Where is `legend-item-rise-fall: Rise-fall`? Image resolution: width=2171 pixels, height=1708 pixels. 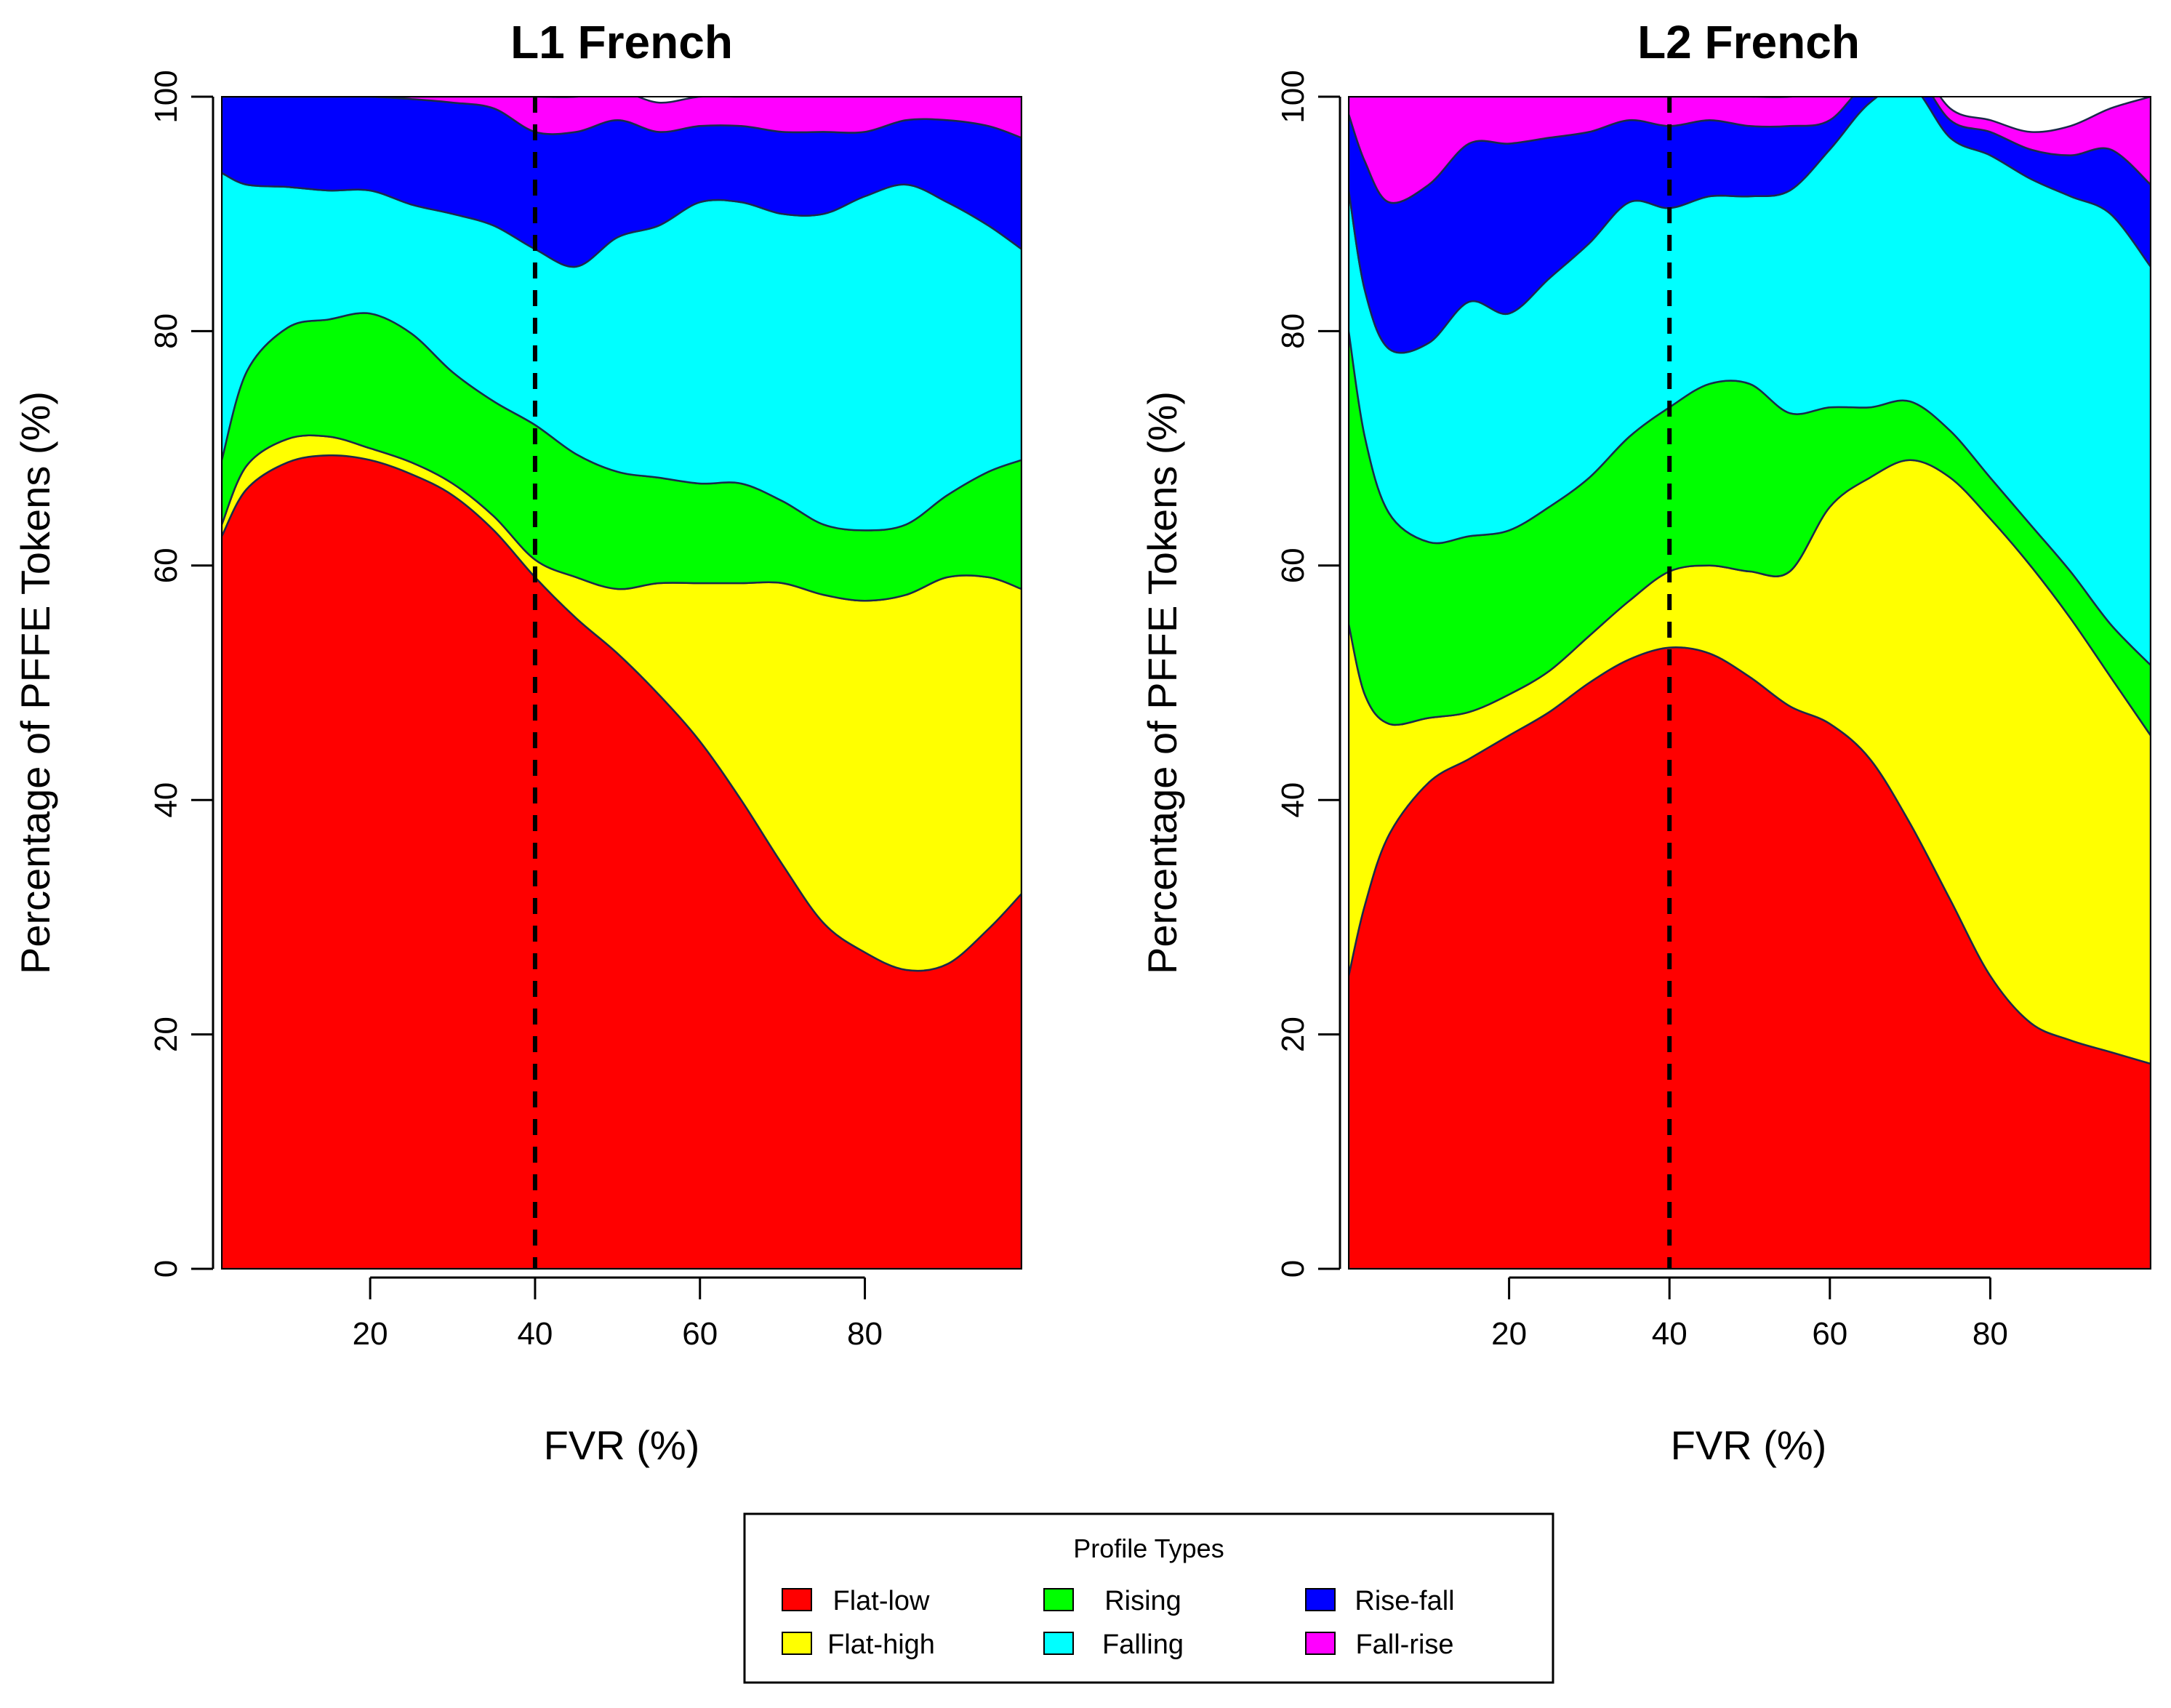
legend-item-rise-fall: Rise-fall is located at coordinates (1380, 1601).